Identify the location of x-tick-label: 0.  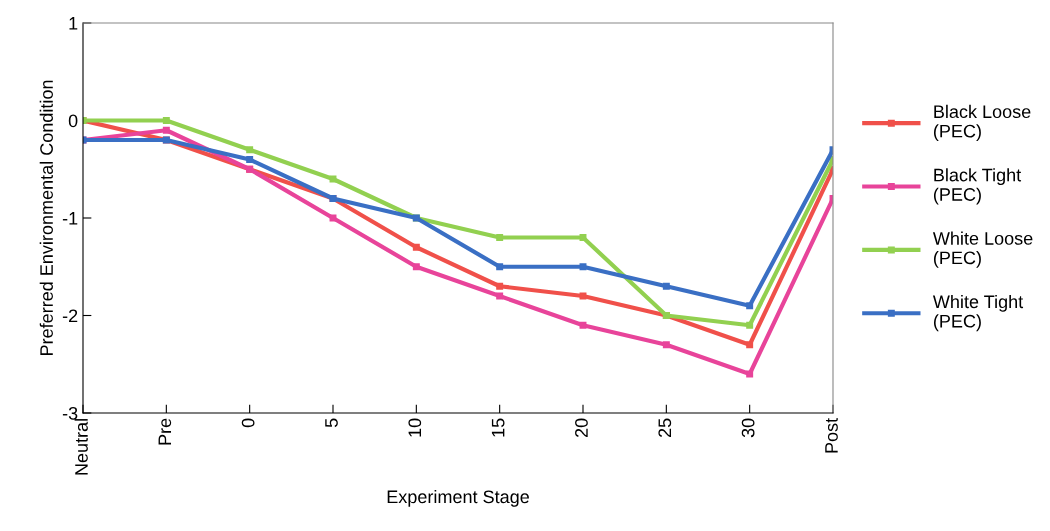
(248, 423).